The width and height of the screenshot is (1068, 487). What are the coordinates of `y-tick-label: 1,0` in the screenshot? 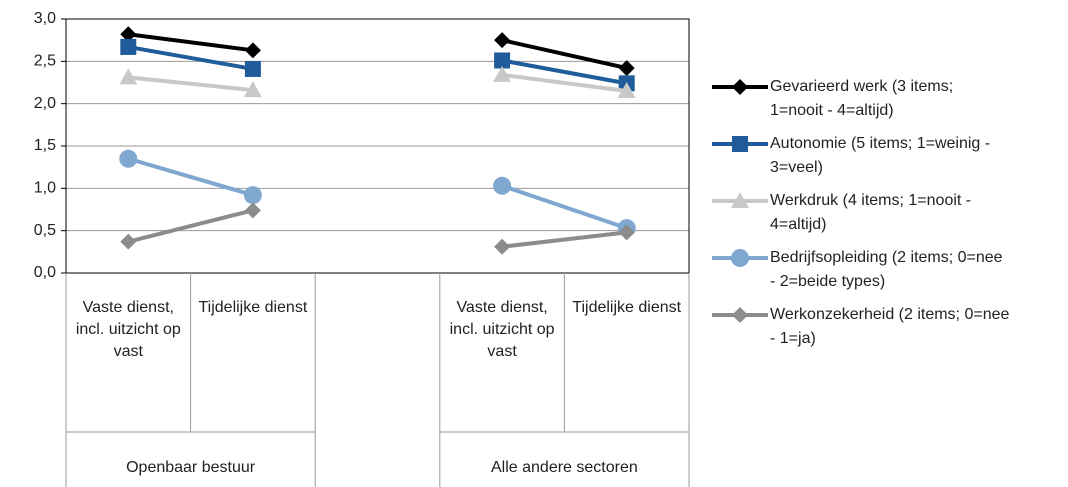 It's located at (45, 188).